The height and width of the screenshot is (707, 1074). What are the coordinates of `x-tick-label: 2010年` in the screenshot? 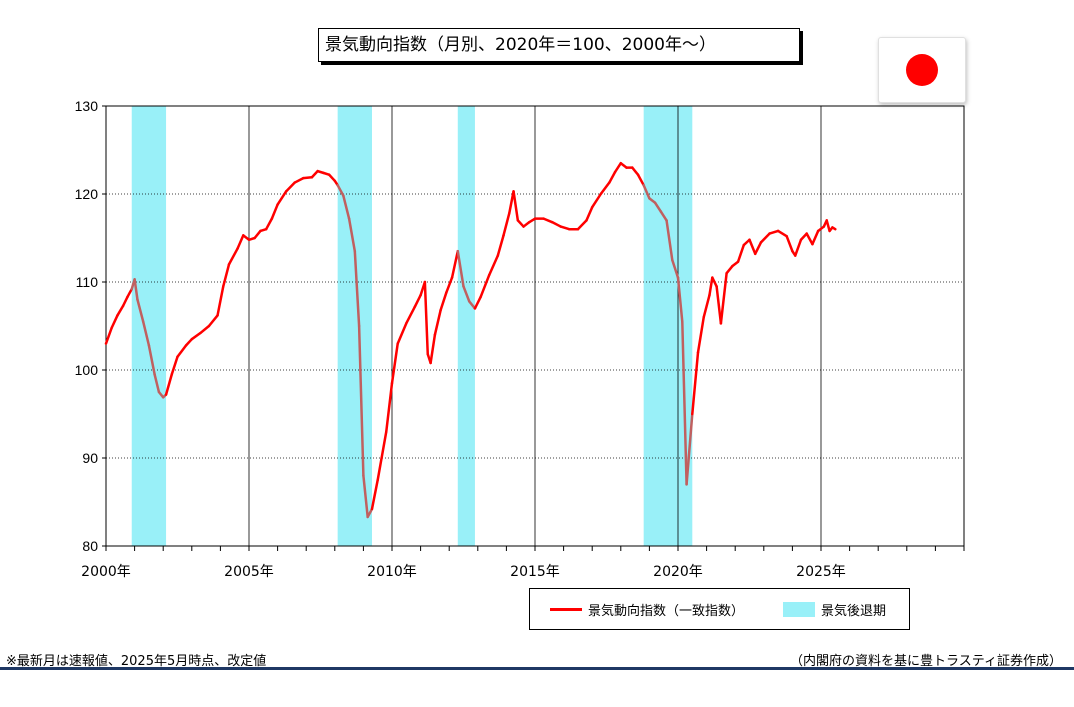 It's located at (392, 572).